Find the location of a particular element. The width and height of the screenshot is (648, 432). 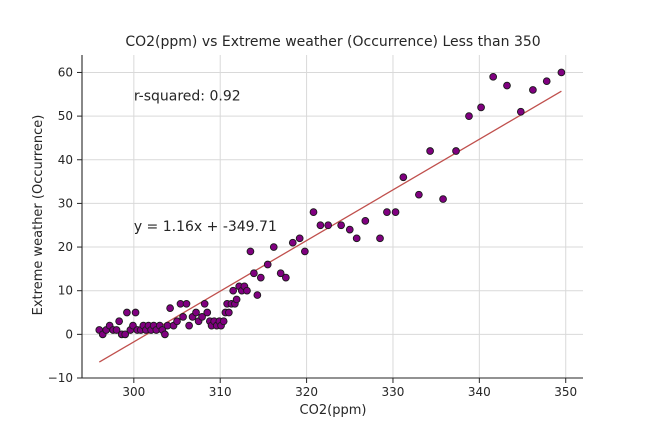

y-tick-label: 30 is located at coordinates (65, 203).